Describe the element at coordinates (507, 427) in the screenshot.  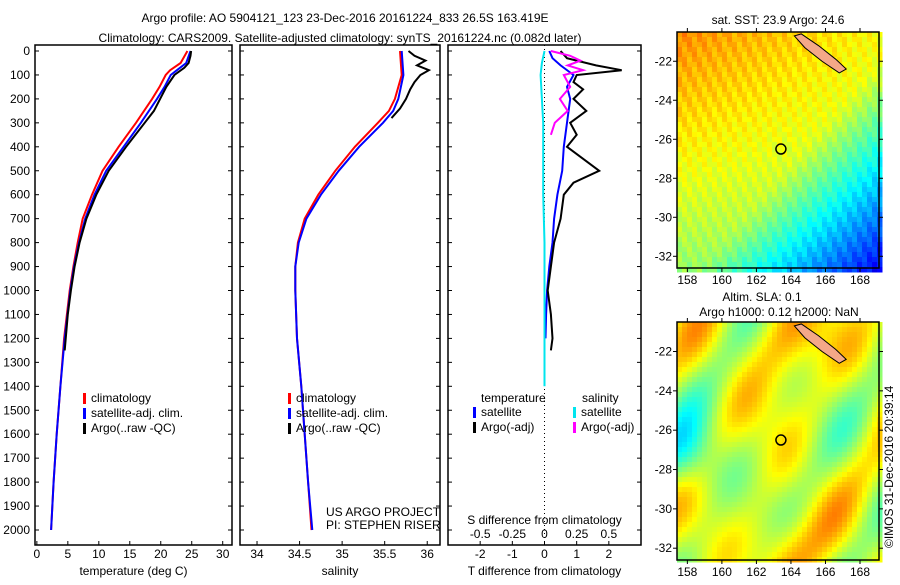
I see `legend-label: Argo(-adj)` at that location.